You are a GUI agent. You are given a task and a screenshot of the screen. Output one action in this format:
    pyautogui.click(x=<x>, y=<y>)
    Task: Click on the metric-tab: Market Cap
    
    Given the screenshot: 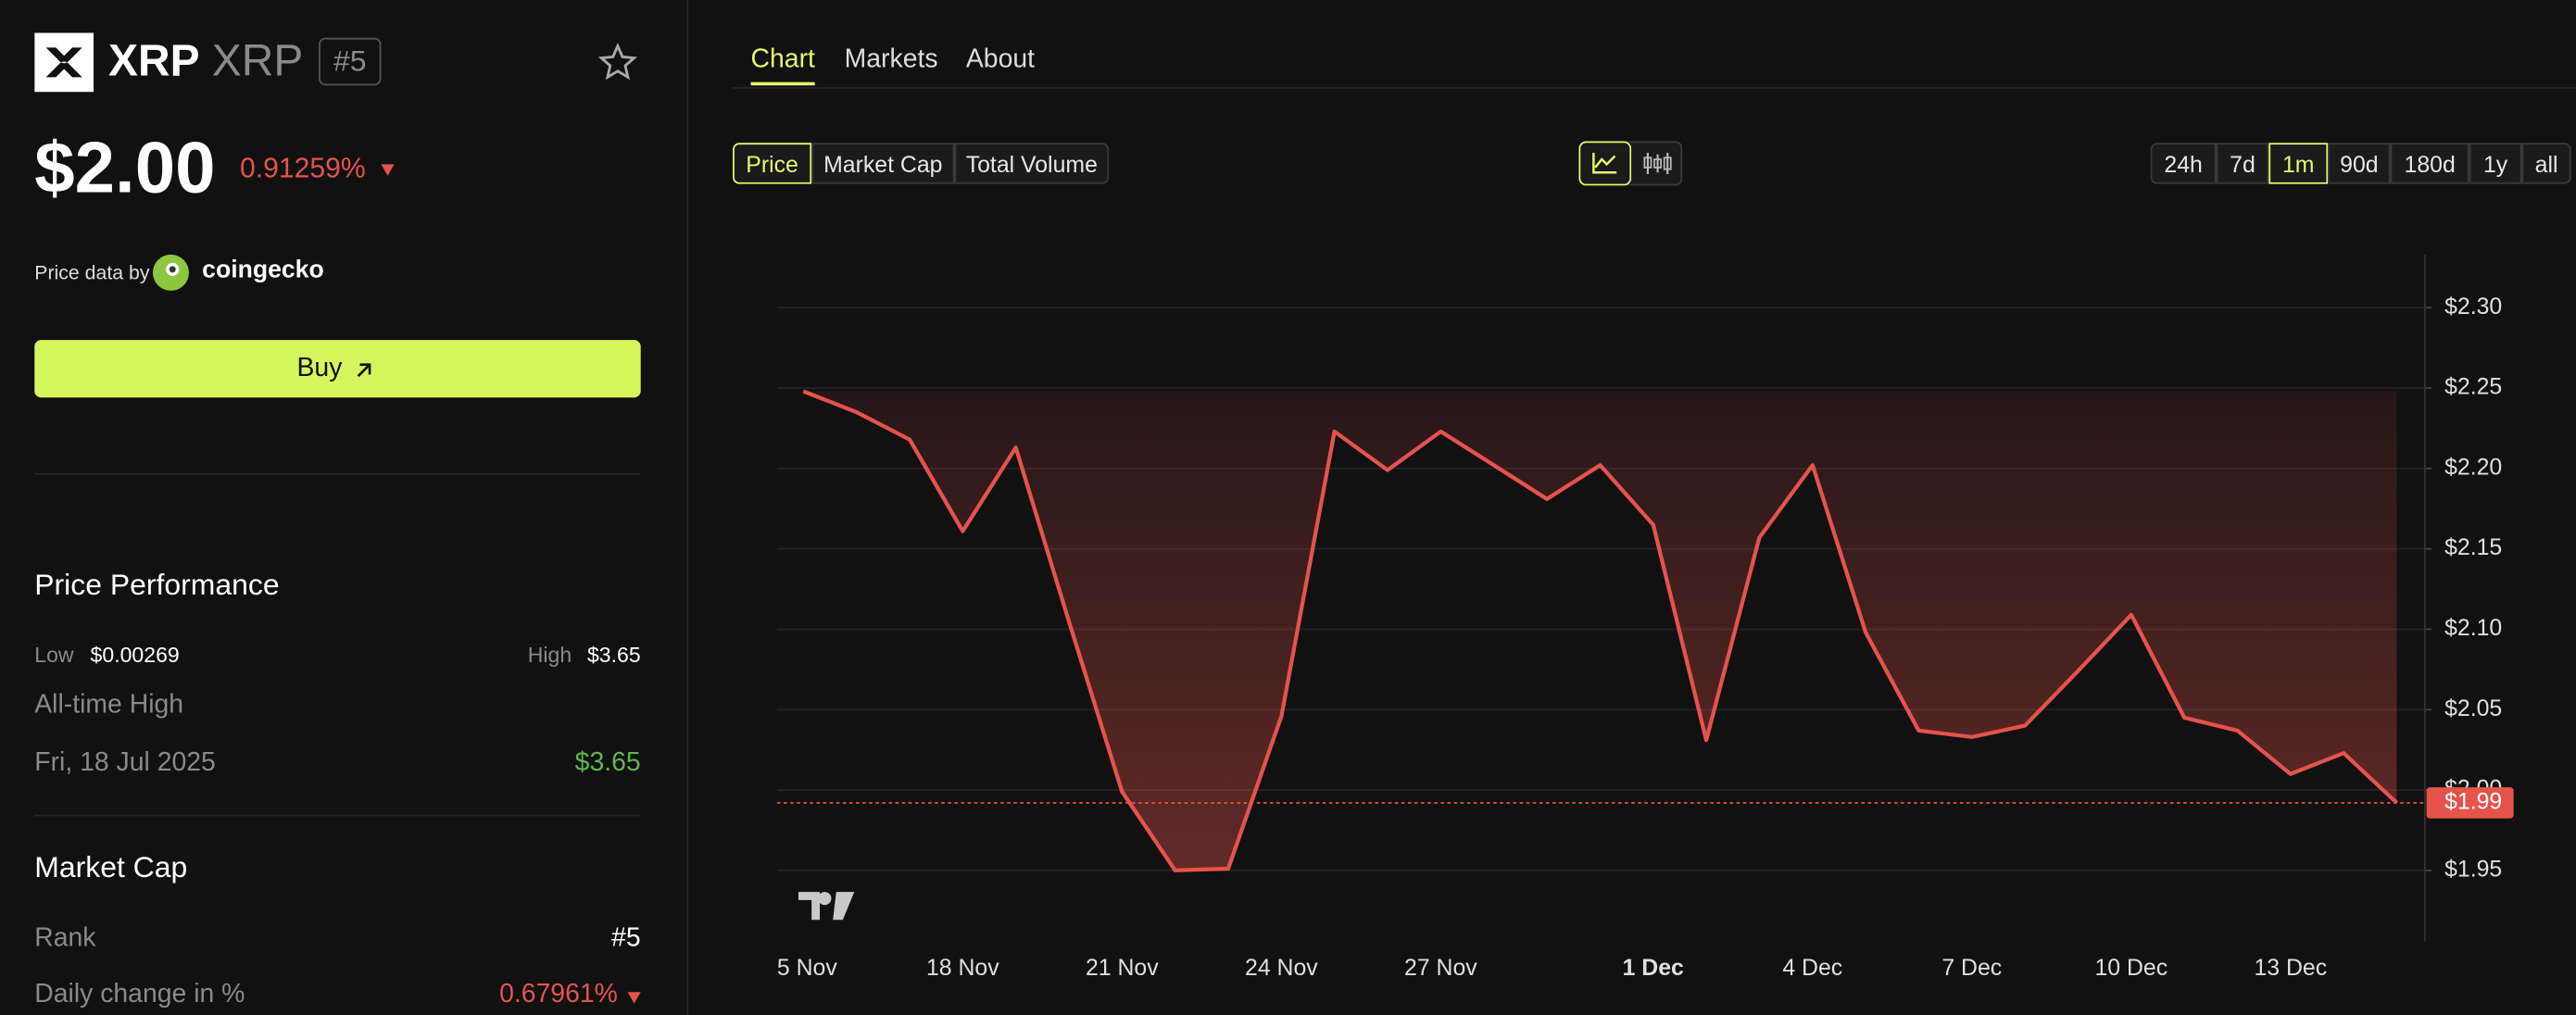 What is the action you would take?
    pyautogui.click(x=883, y=163)
    